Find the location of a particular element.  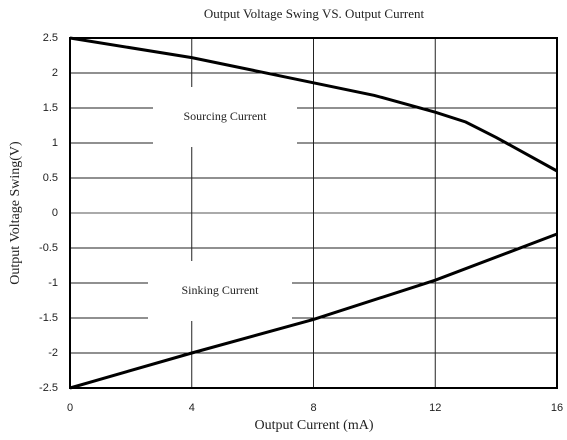

annotation: Sinking Current is located at coordinates (221, 290).